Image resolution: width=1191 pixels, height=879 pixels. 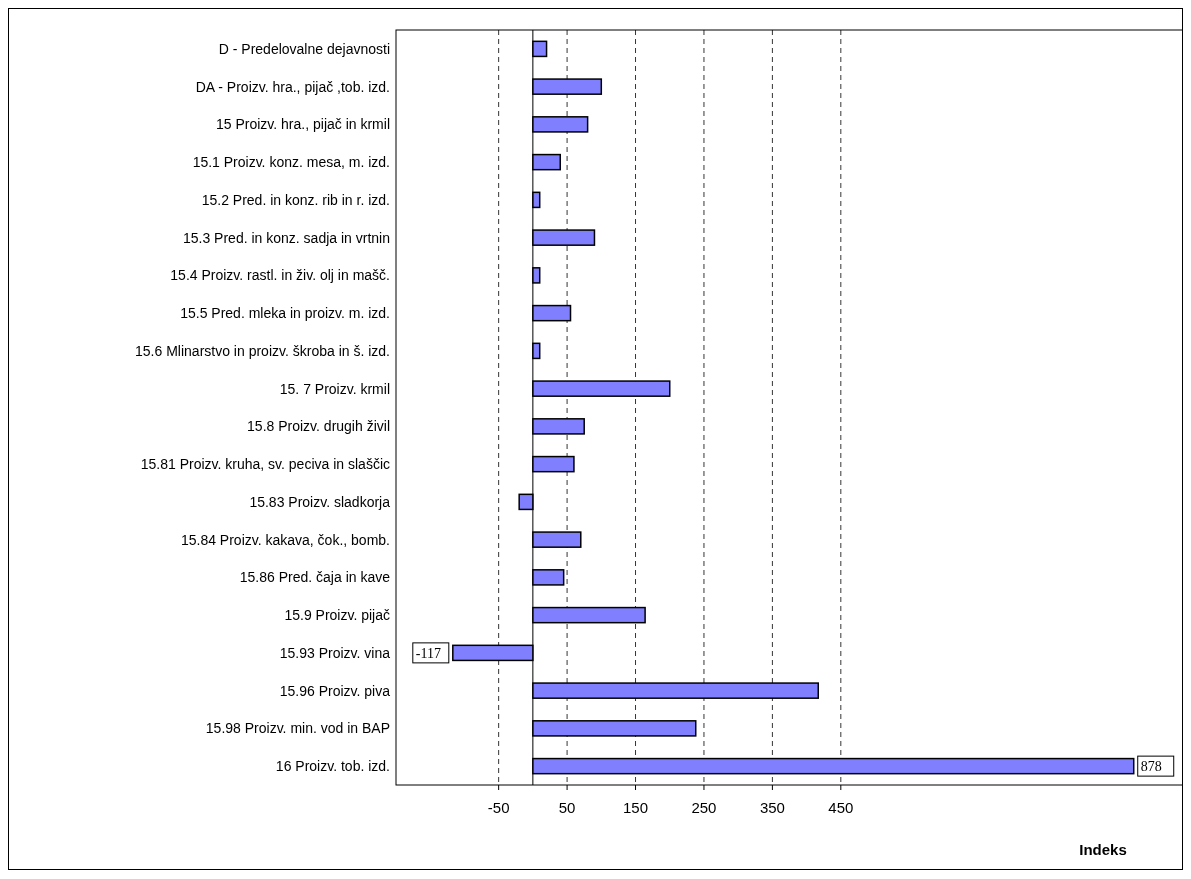 What do you see at coordinates (334, 388) in the screenshot?
I see `y-tick-label: 15. 7 Proizv. krmil` at bounding box center [334, 388].